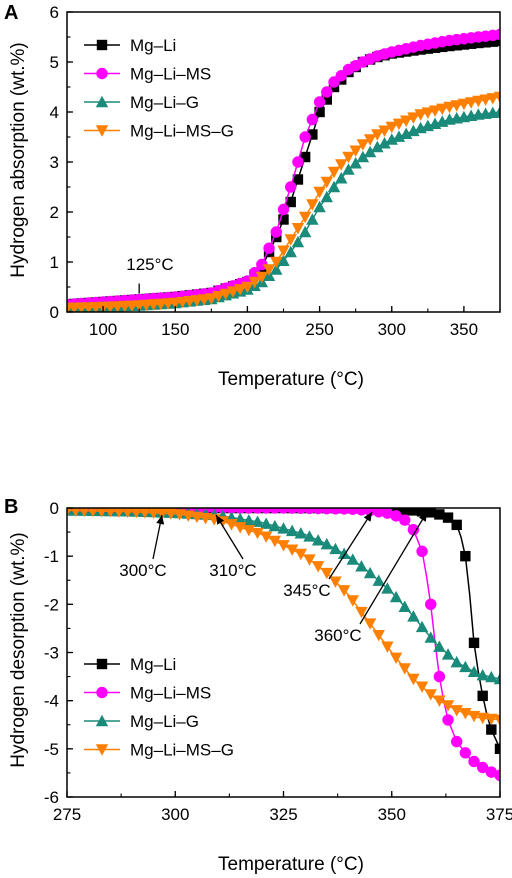  What do you see at coordinates (164, 102) in the screenshot?
I see `panel-a-legend-label-2: Mg–Li–G` at bounding box center [164, 102].